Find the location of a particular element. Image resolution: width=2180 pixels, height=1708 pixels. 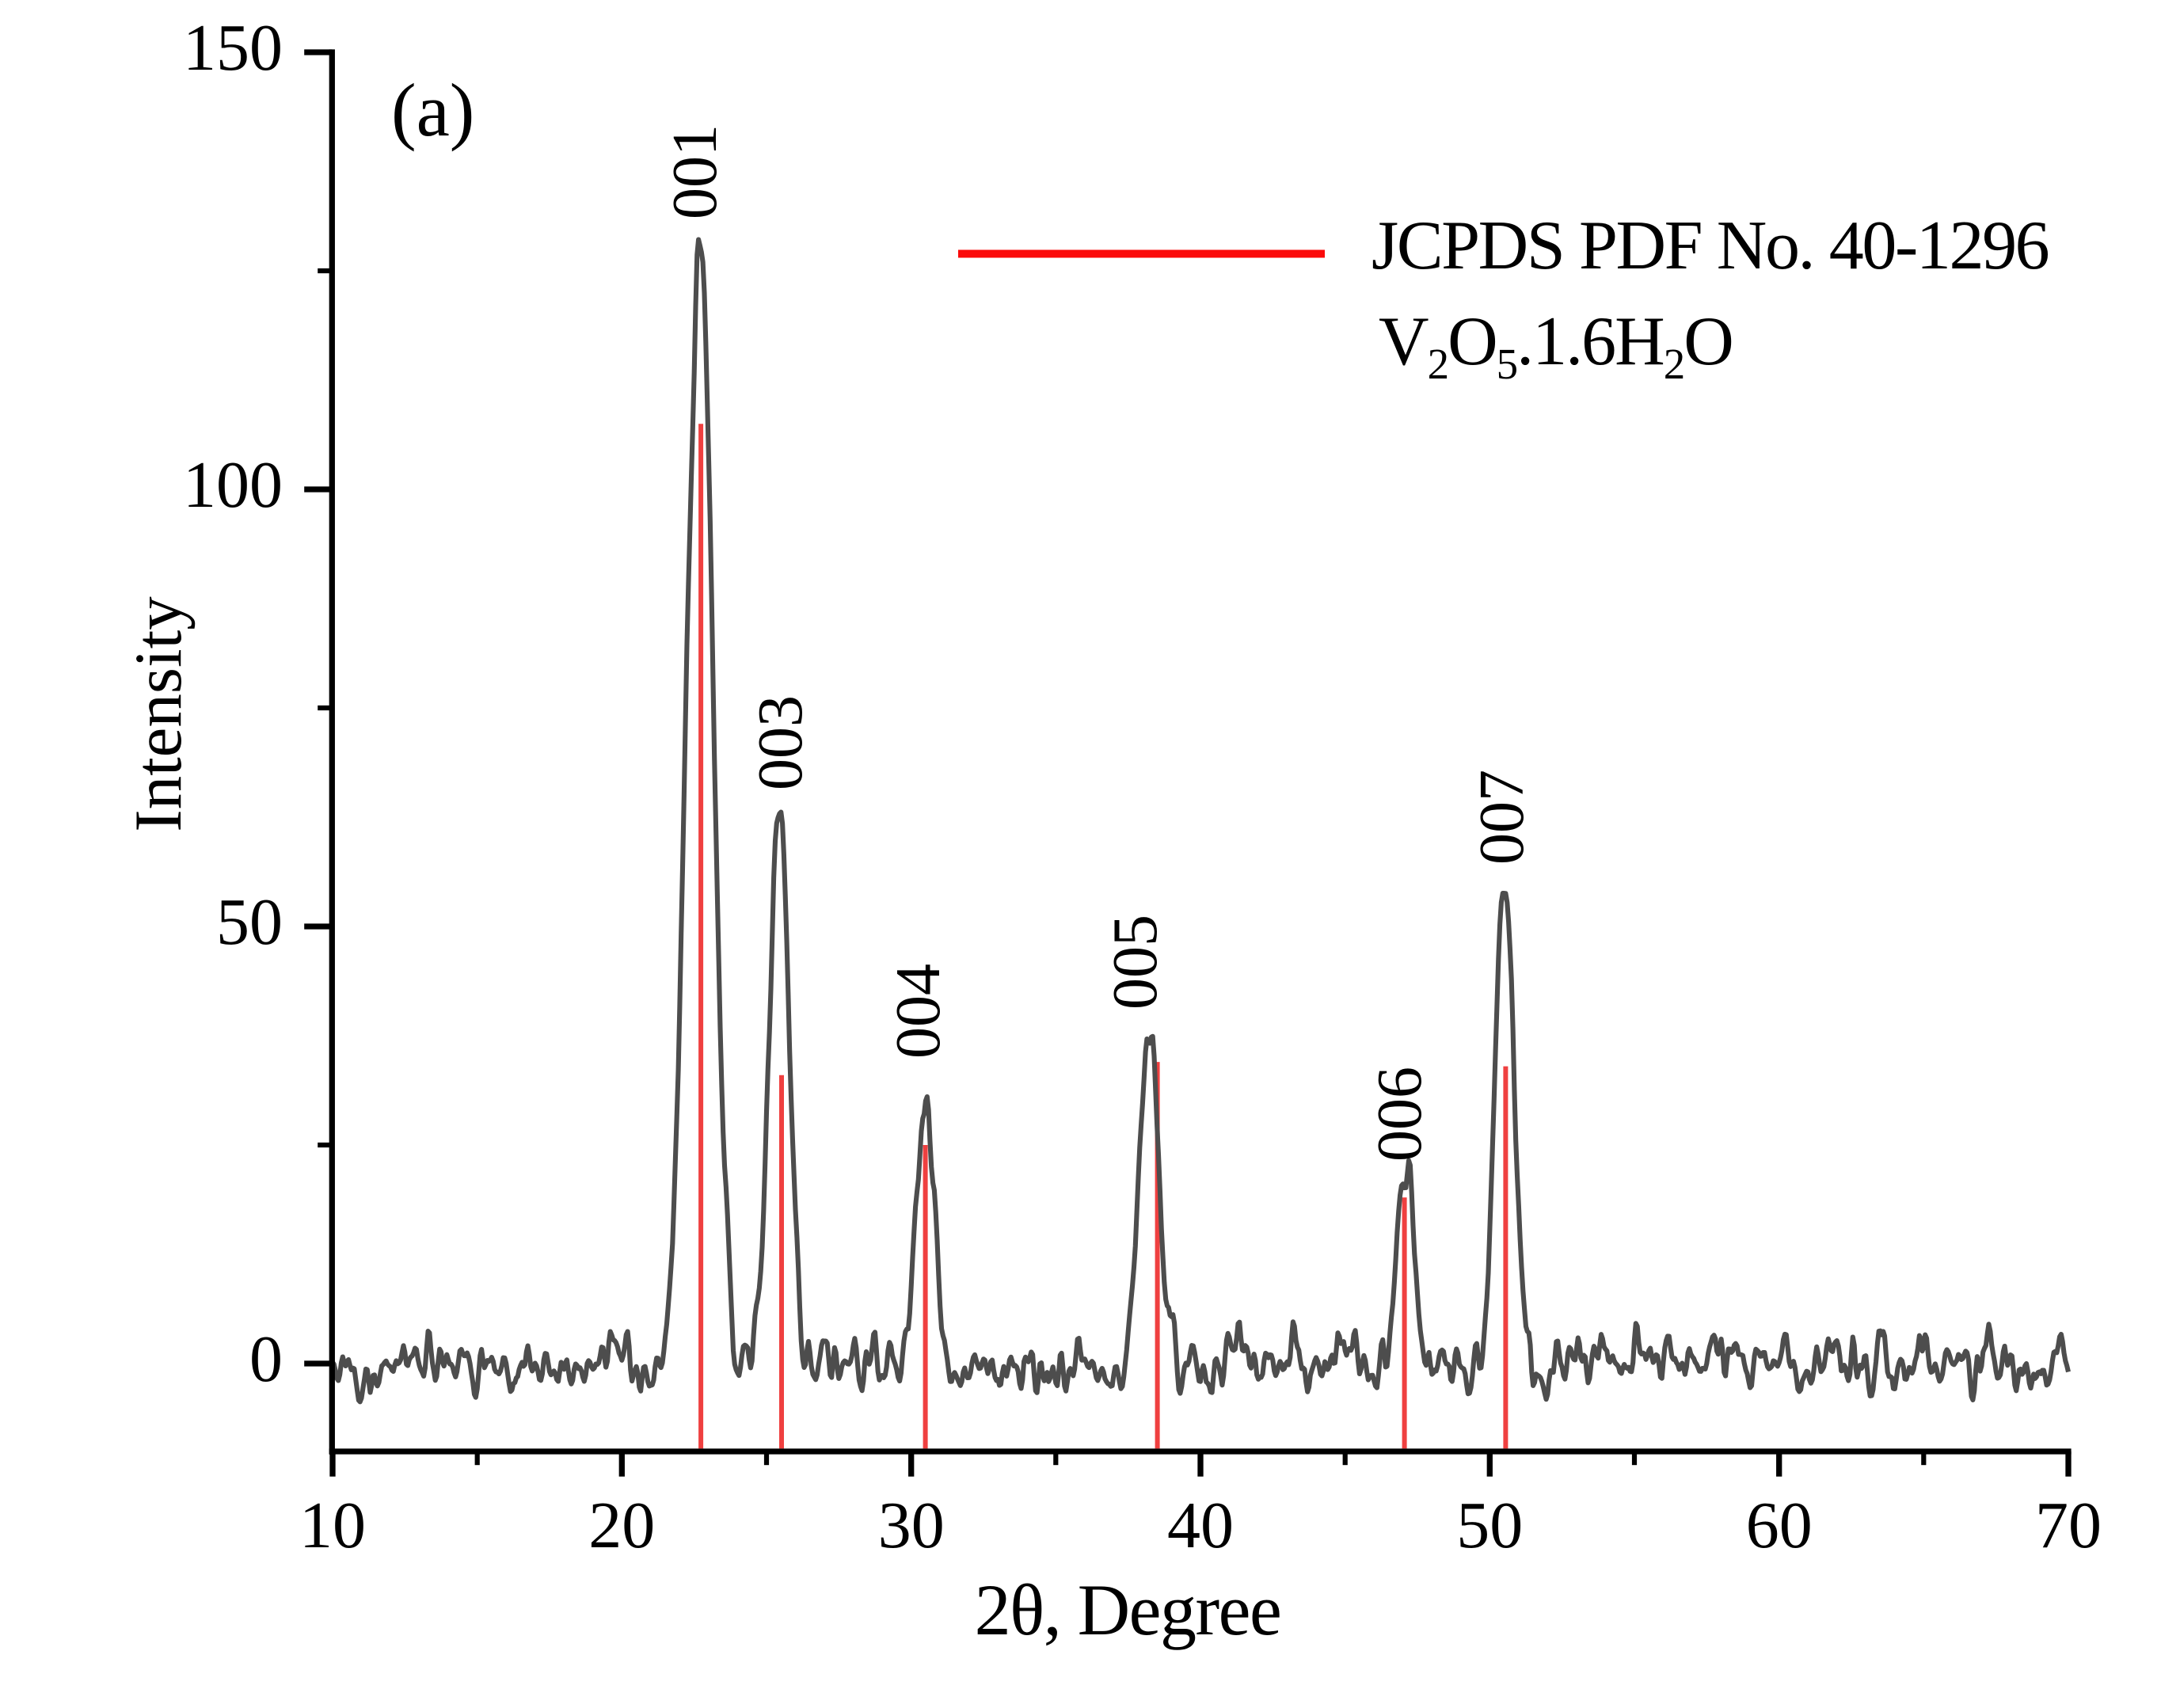

svg-text: Intensity is located at coordinates (158, 714).